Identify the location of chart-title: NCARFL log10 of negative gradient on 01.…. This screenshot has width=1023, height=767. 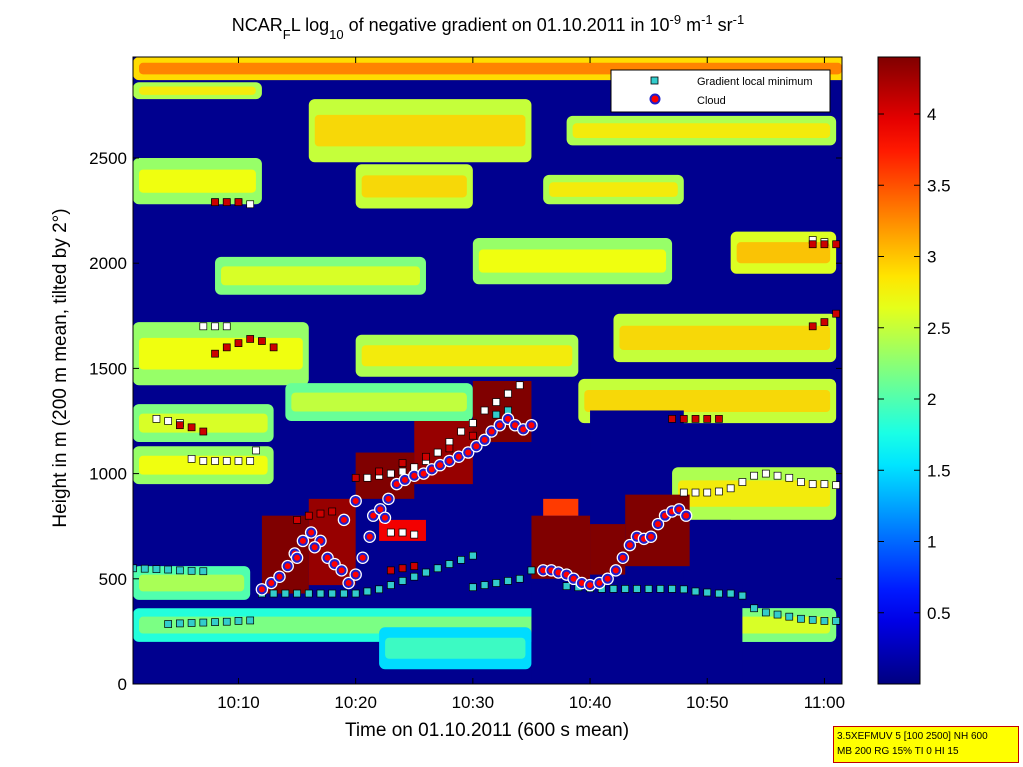
(488, 27).